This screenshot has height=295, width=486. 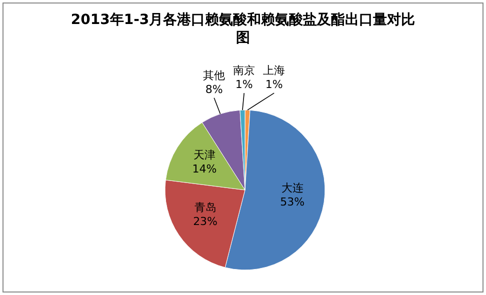 I want to click on slice-label: 上海, so click(x=274, y=71).